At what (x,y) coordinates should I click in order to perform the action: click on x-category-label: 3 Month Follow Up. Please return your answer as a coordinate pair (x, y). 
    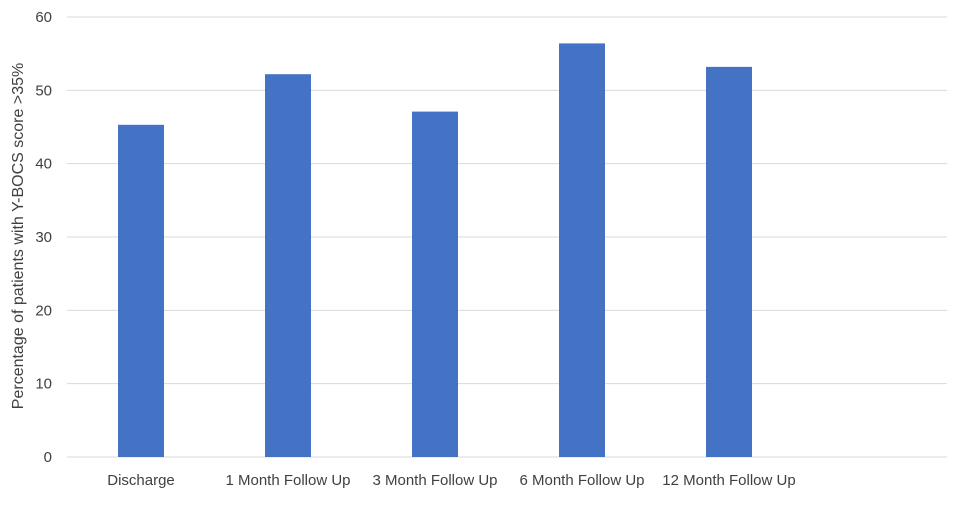
    Looking at the image, I should click on (434, 480).